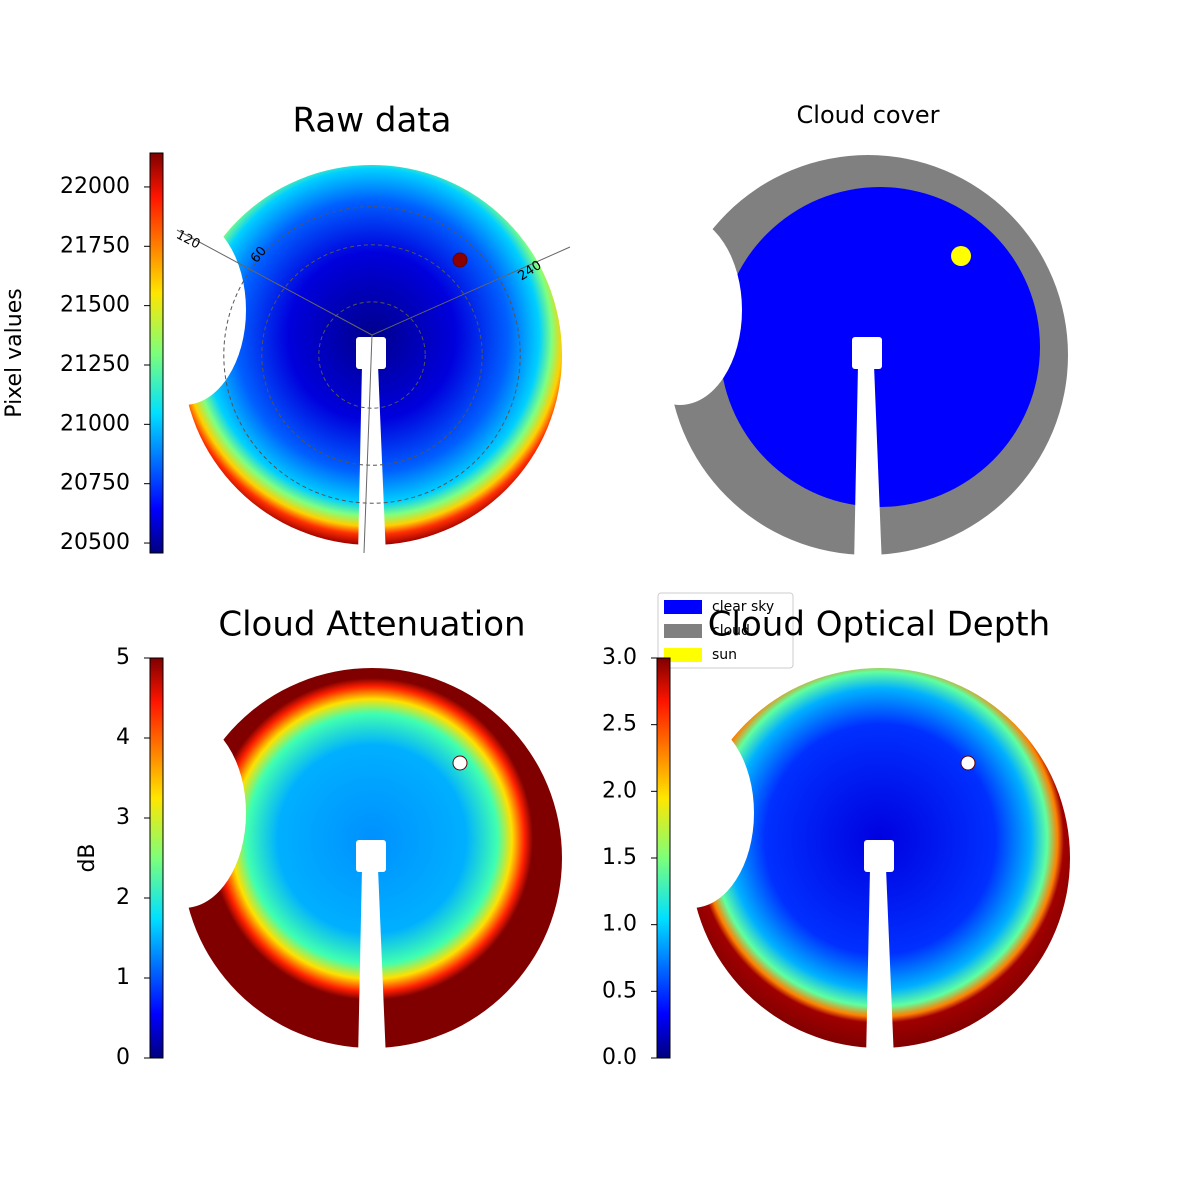 This screenshot has height=1200, width=1200. I want to click on panel-title: Cloud Attenuation, so click(371, 625).